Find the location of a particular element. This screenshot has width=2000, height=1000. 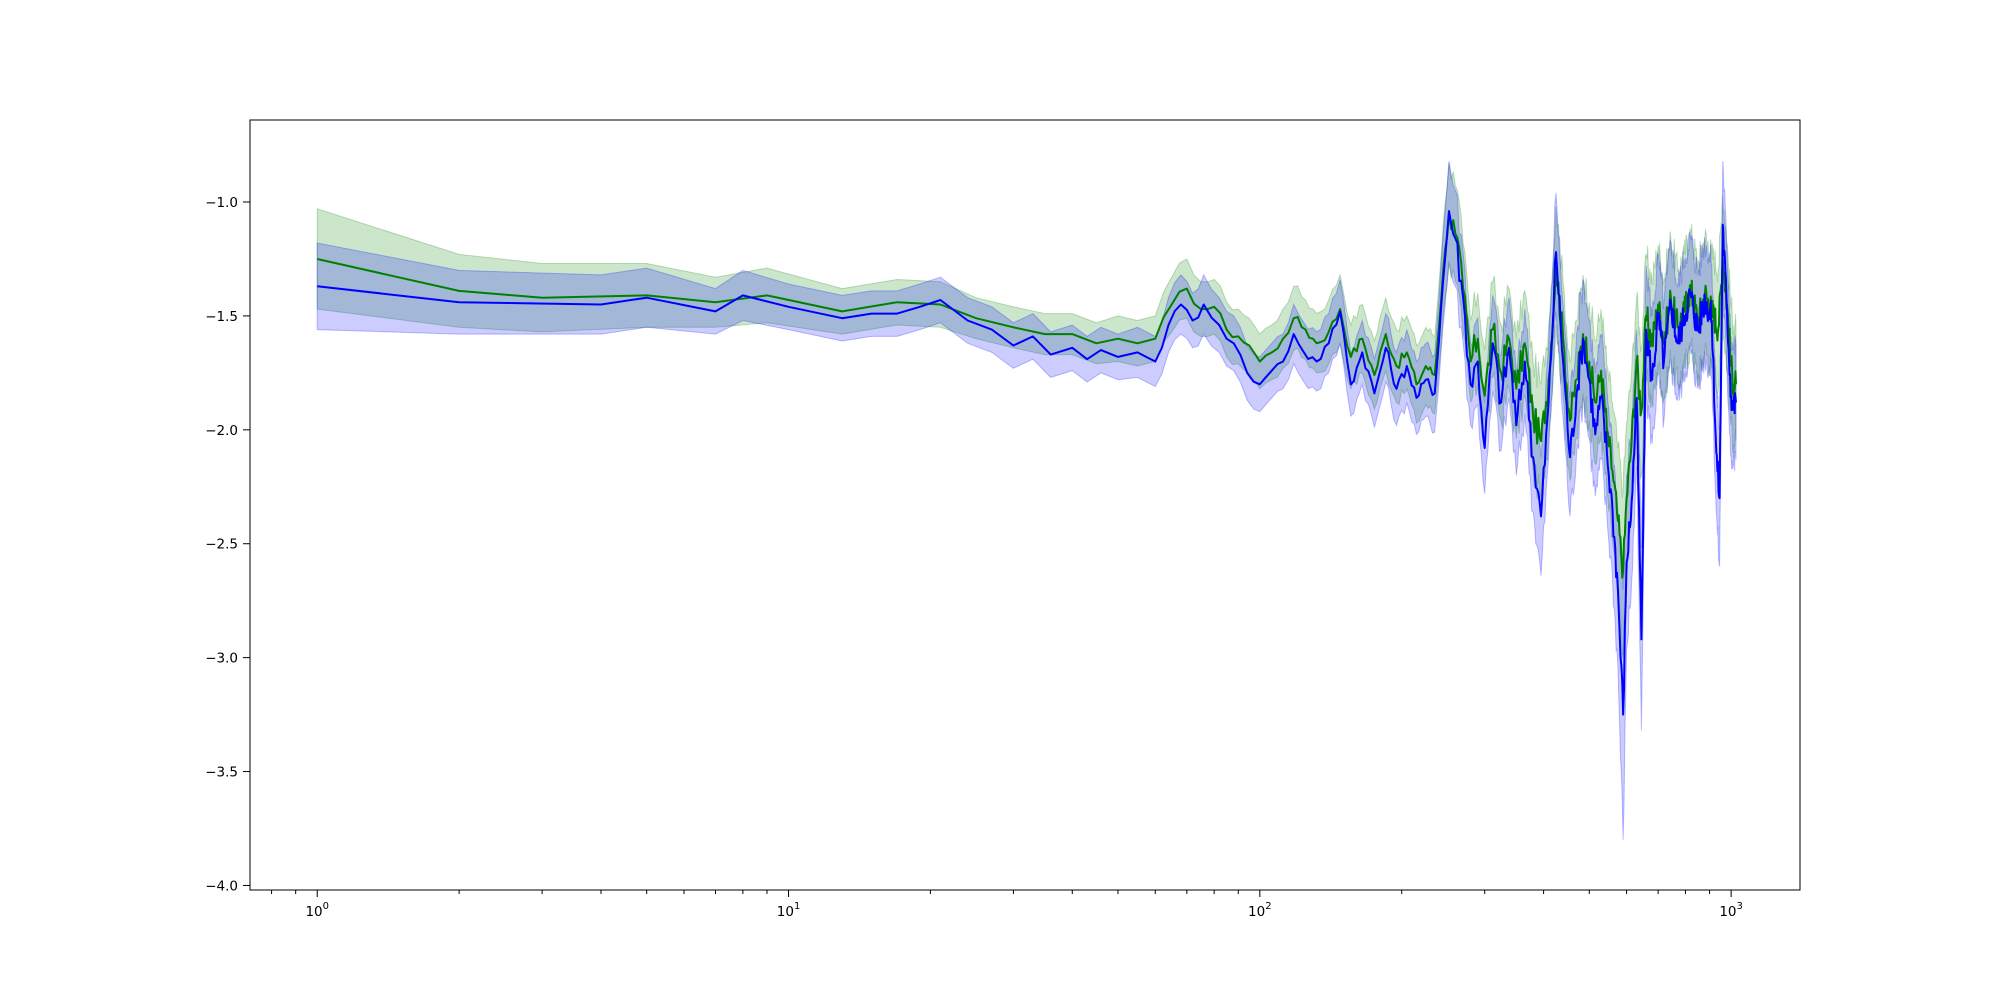

y-tick-label: −1.5 is located at coordinates (221, 317).